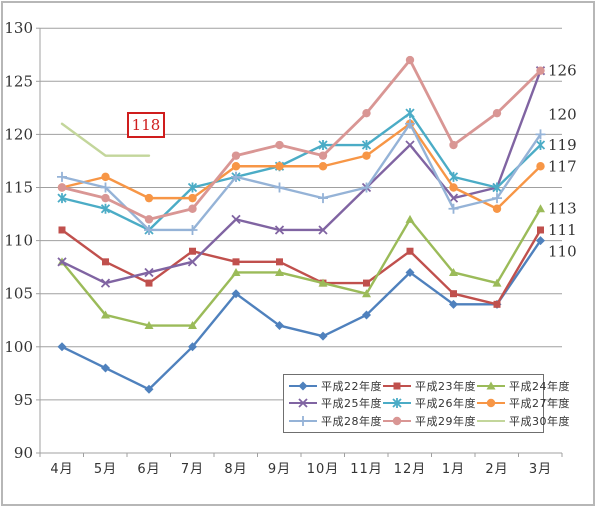 The image size is (600, 510). I want to click on legend-item-3: 平成25年度, so click(335, 403).